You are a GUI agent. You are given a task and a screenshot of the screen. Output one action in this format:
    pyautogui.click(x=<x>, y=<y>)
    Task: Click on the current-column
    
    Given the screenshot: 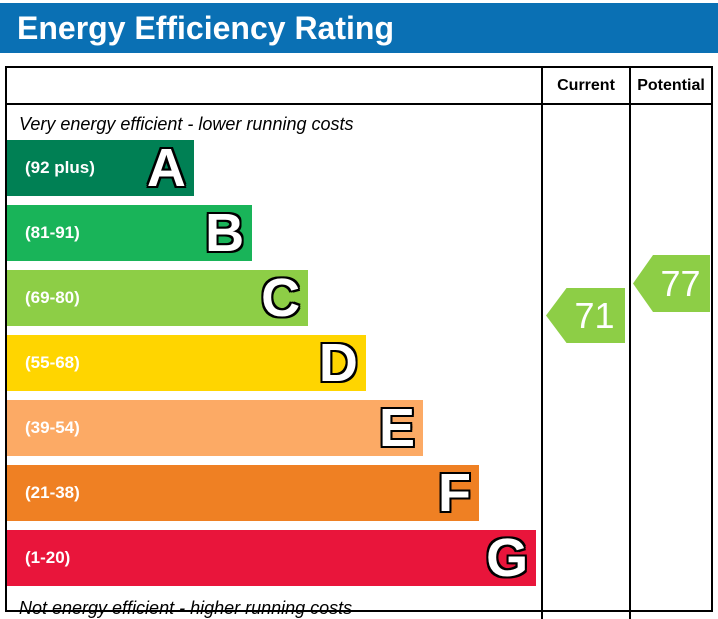 What is the action you would take?
    pyautogui.click(x=587, y=362)
    